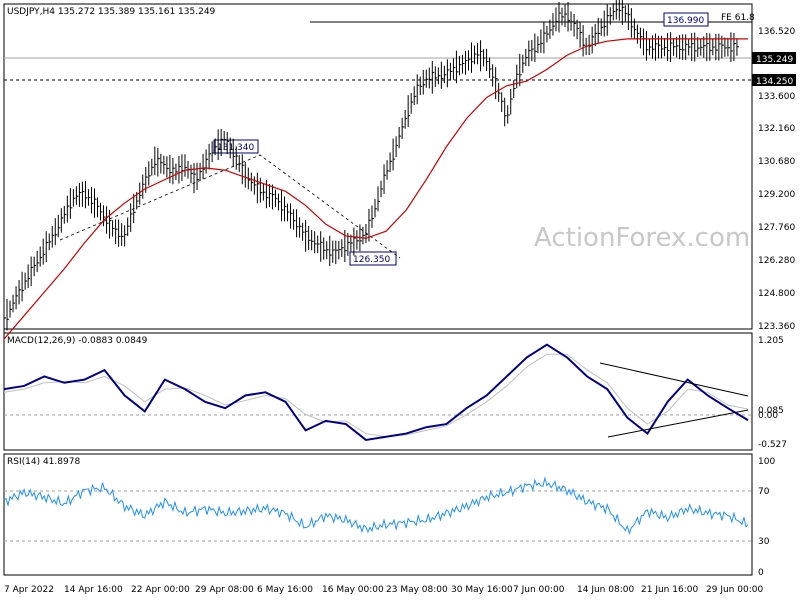 Image resolution: width=800 pixels, height=600 pixels. I want to click on x-axis-label: 29 Apr 08:00, so click(224, 590).